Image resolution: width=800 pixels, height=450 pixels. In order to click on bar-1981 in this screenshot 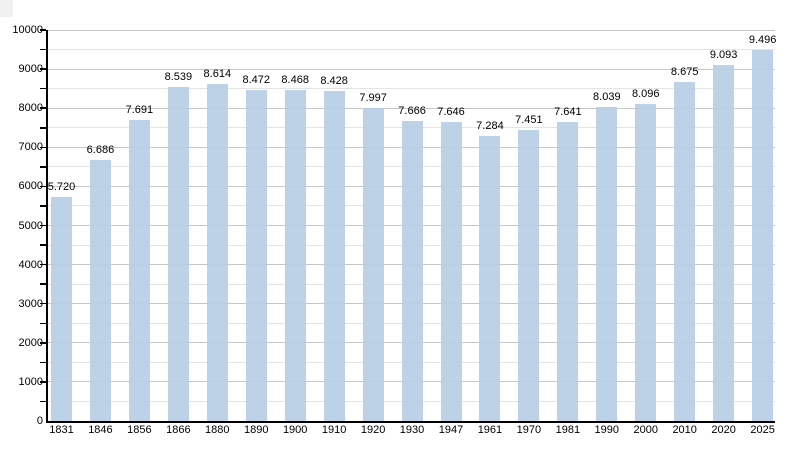, I will do `click(568, 271)`.